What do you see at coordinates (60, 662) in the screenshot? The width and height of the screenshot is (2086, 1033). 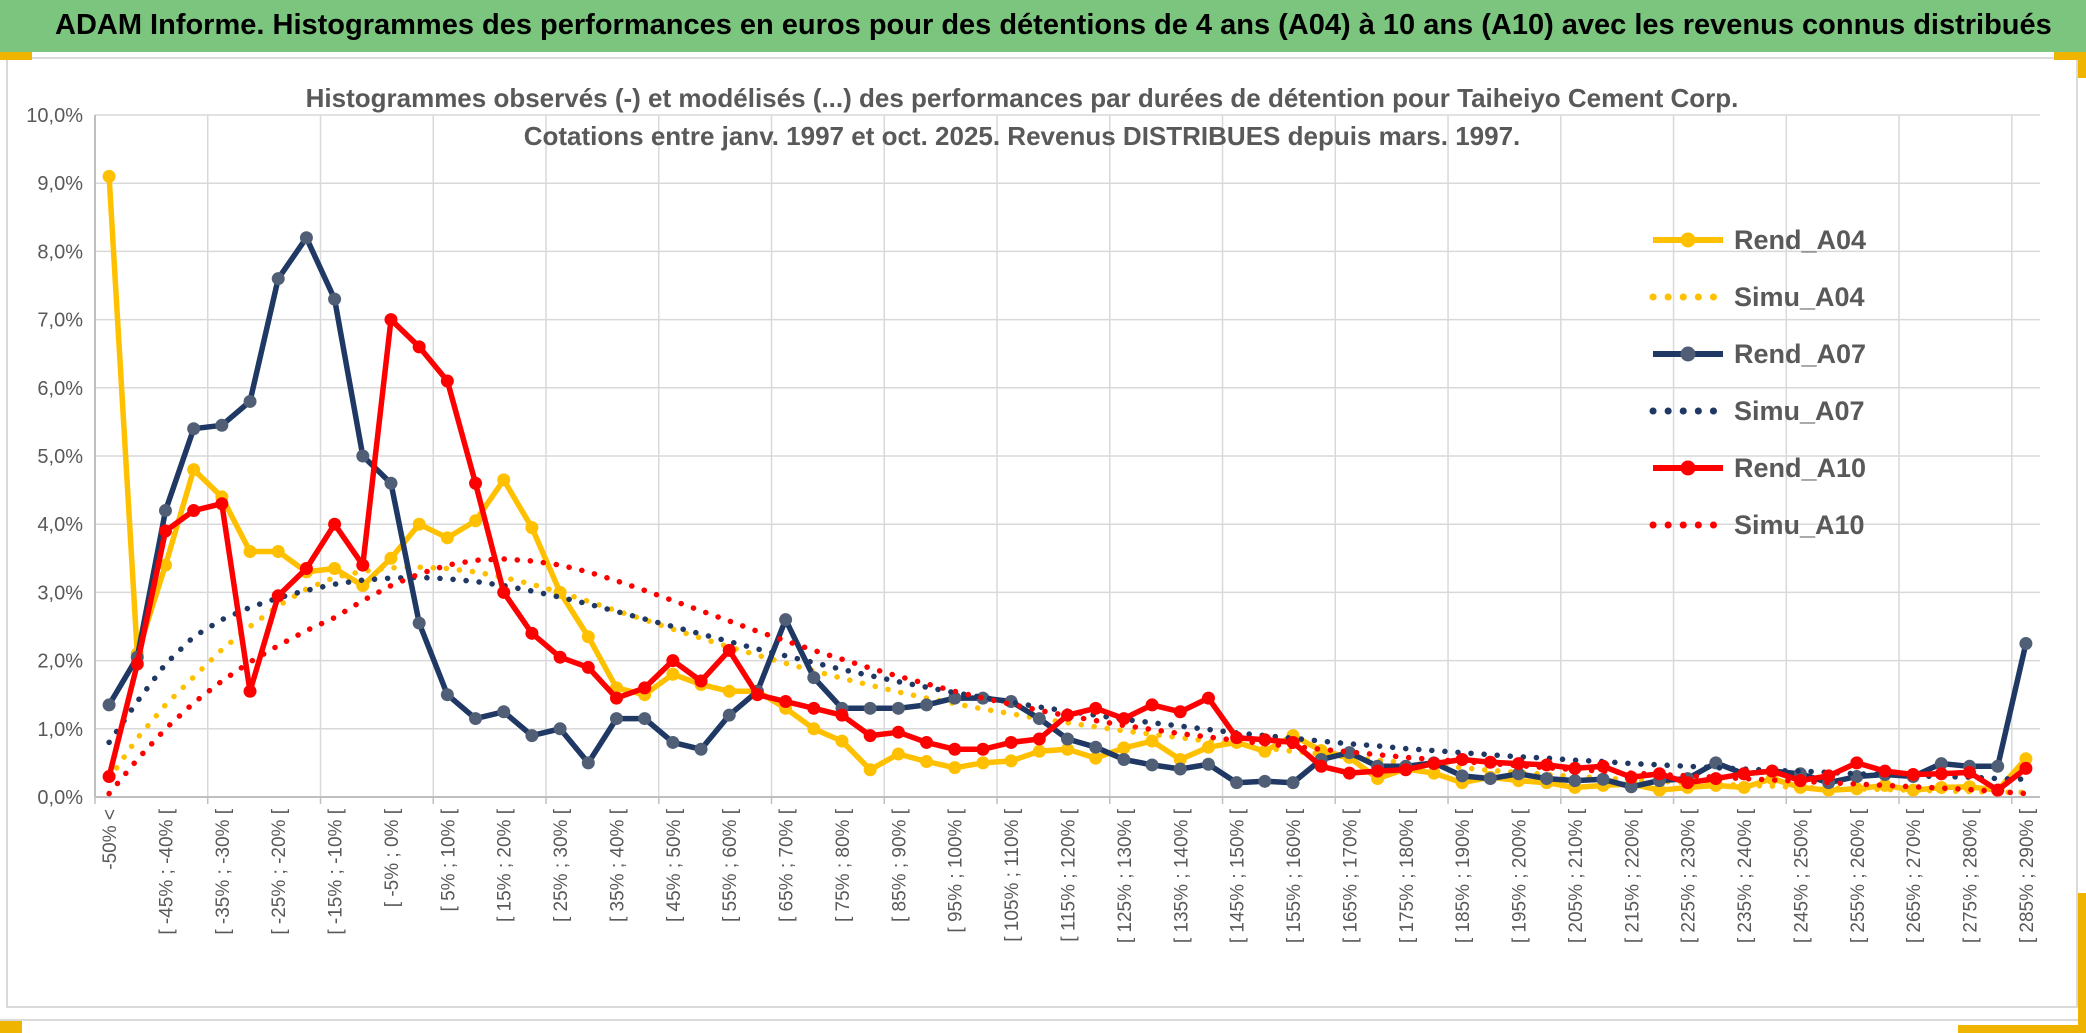 I see `y-tick-label: 2,0%` at bounding box center [60, 662].